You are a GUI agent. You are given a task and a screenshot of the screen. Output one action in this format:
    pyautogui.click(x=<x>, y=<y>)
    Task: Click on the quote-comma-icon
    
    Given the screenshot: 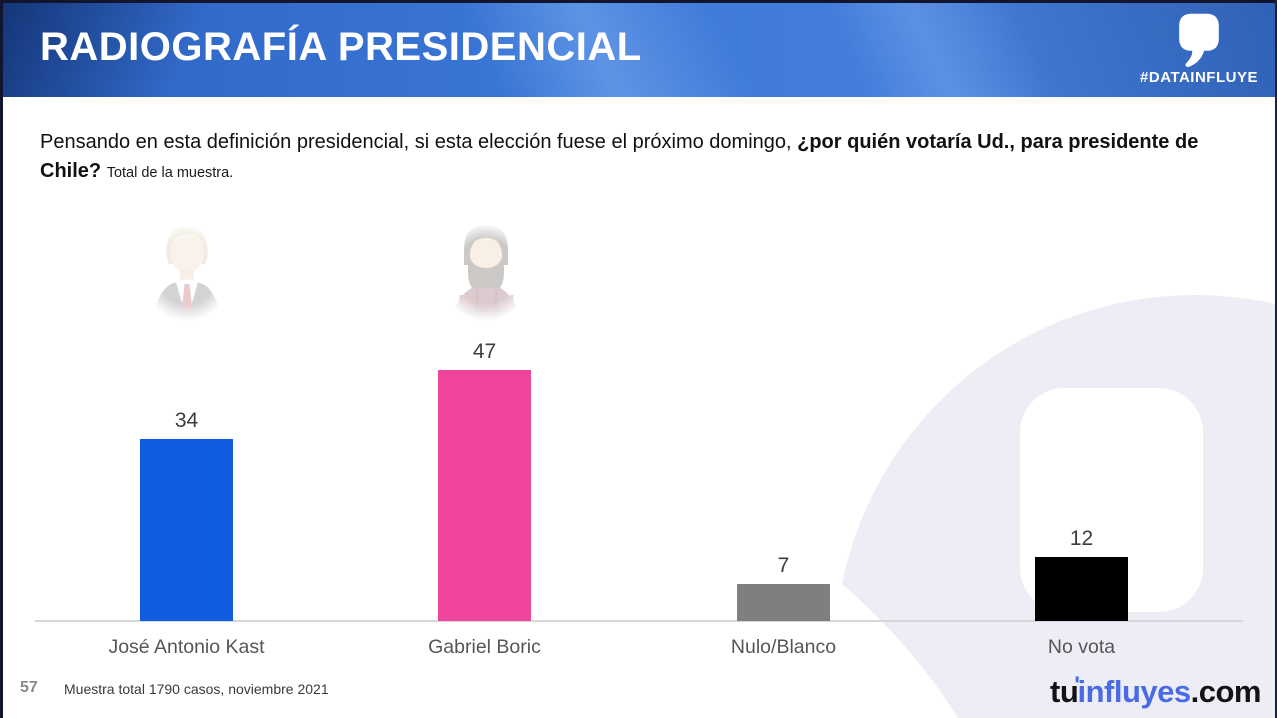 What is the action you would take?
    pyautogui.click(x=1199, y=40)
    